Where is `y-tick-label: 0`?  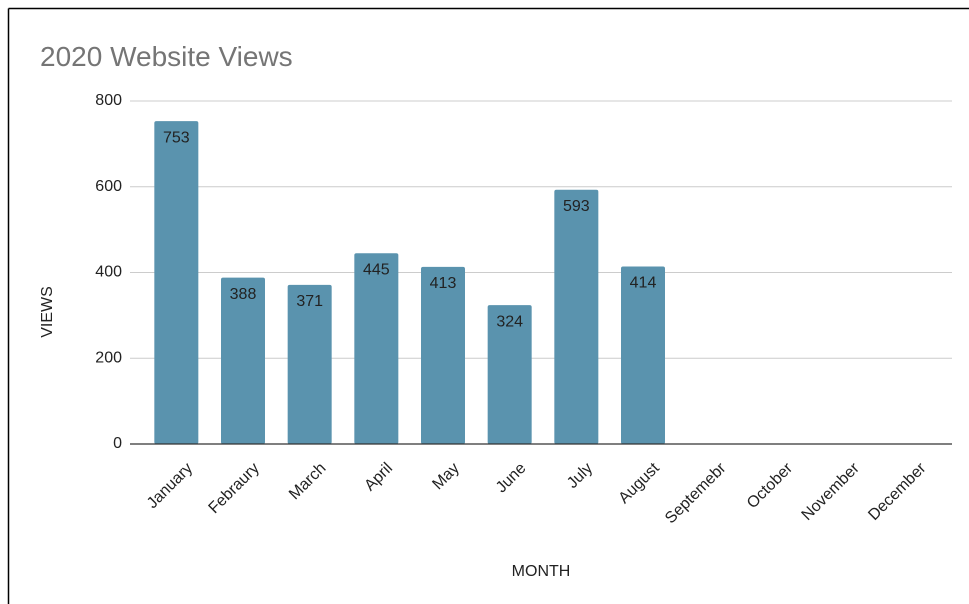
y-tick-label: 0 is located at coordinates (117, 443).